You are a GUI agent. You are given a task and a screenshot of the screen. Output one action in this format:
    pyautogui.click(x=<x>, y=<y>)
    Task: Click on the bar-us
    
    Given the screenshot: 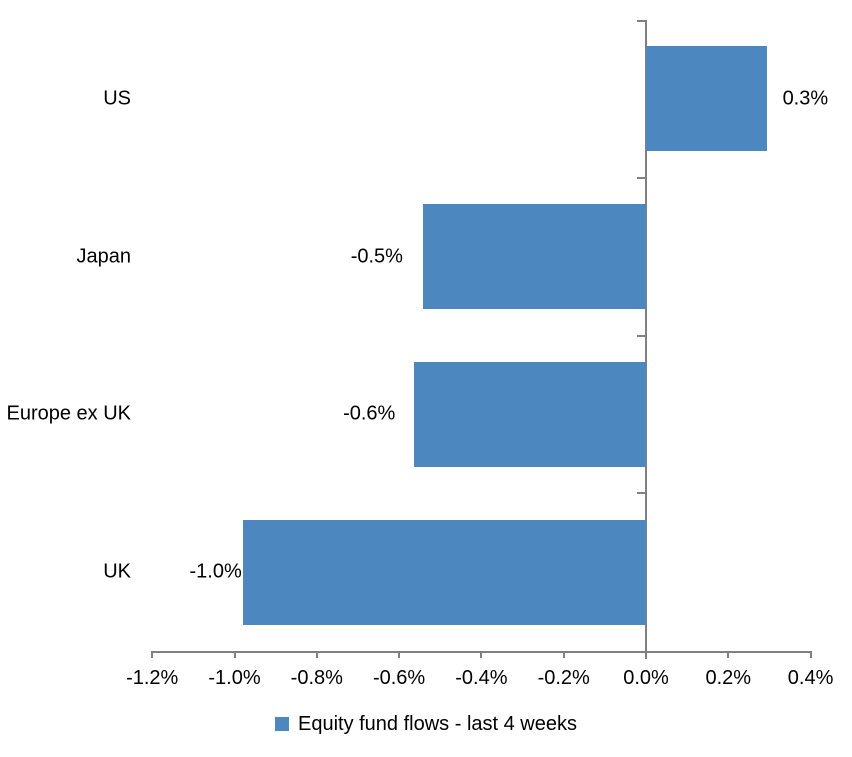 What is the action you would take?
    pyautogui.click(x=706, y=99)
    